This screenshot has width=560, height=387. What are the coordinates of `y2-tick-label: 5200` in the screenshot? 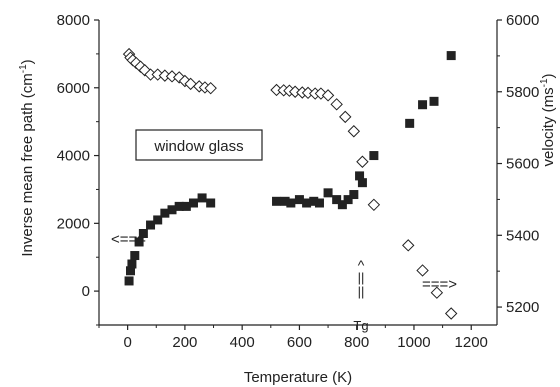 It's located at (522, 307).